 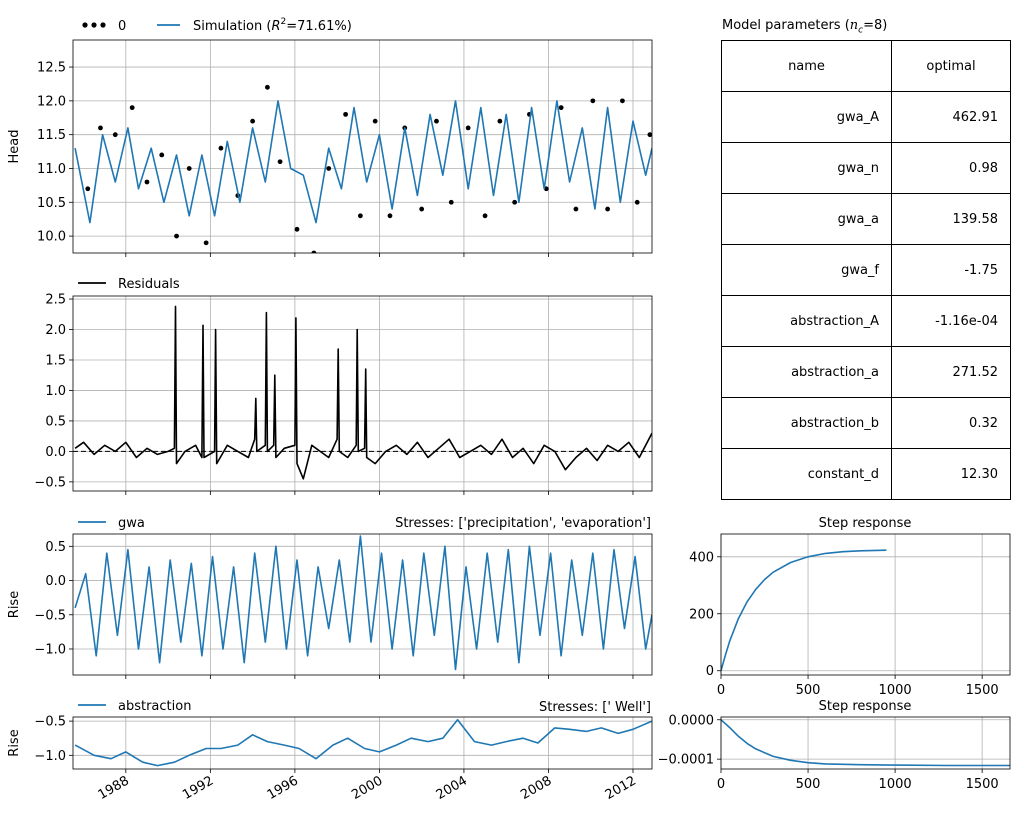 What do you see at coordinates (51, 237) in the screenshot?
I see `y-tick-label: 10.0` at bounding box center [51, 237].